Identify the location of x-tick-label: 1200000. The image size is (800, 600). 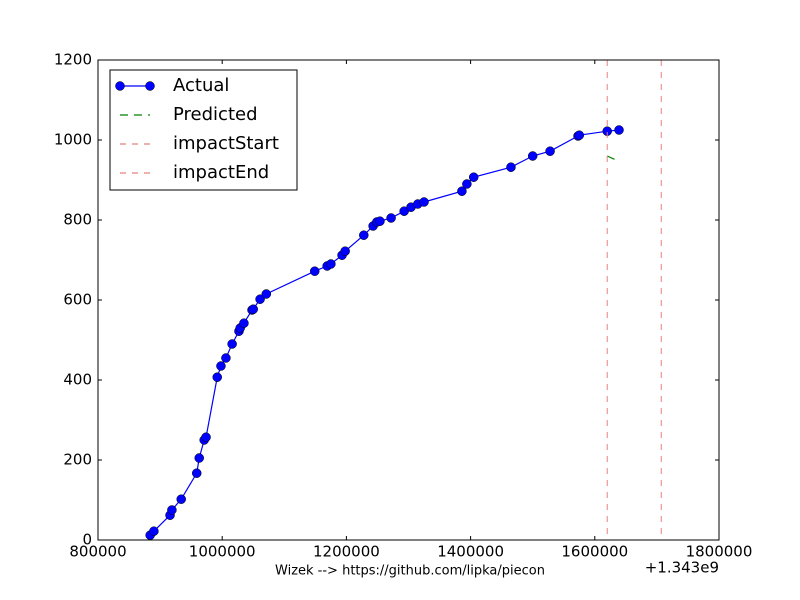
(346, 552).